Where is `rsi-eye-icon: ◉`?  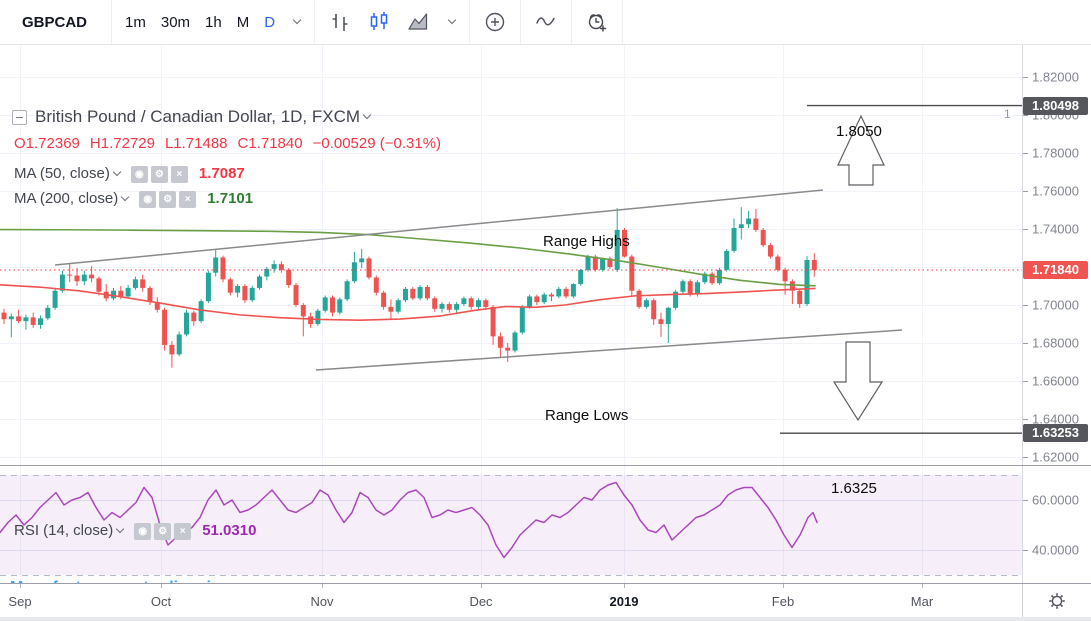
rsi-eye-icon: ◉ is located at coordinates (143, 531).